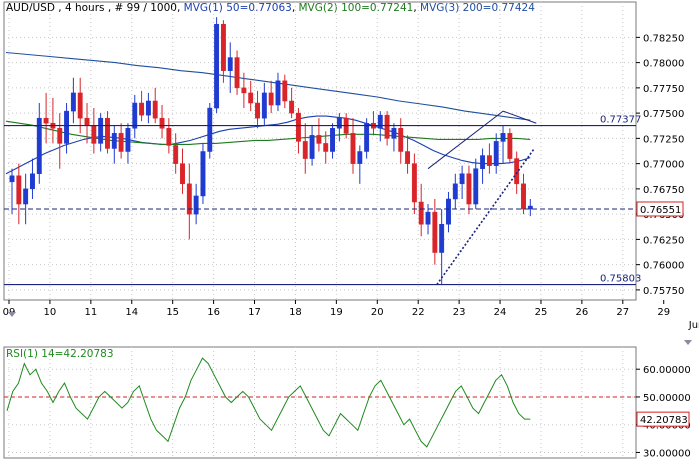 Image resolution: width=699 pixels, height=466 pixels. I want to click on price-tick-label: 0.75750, so click(663, 291).